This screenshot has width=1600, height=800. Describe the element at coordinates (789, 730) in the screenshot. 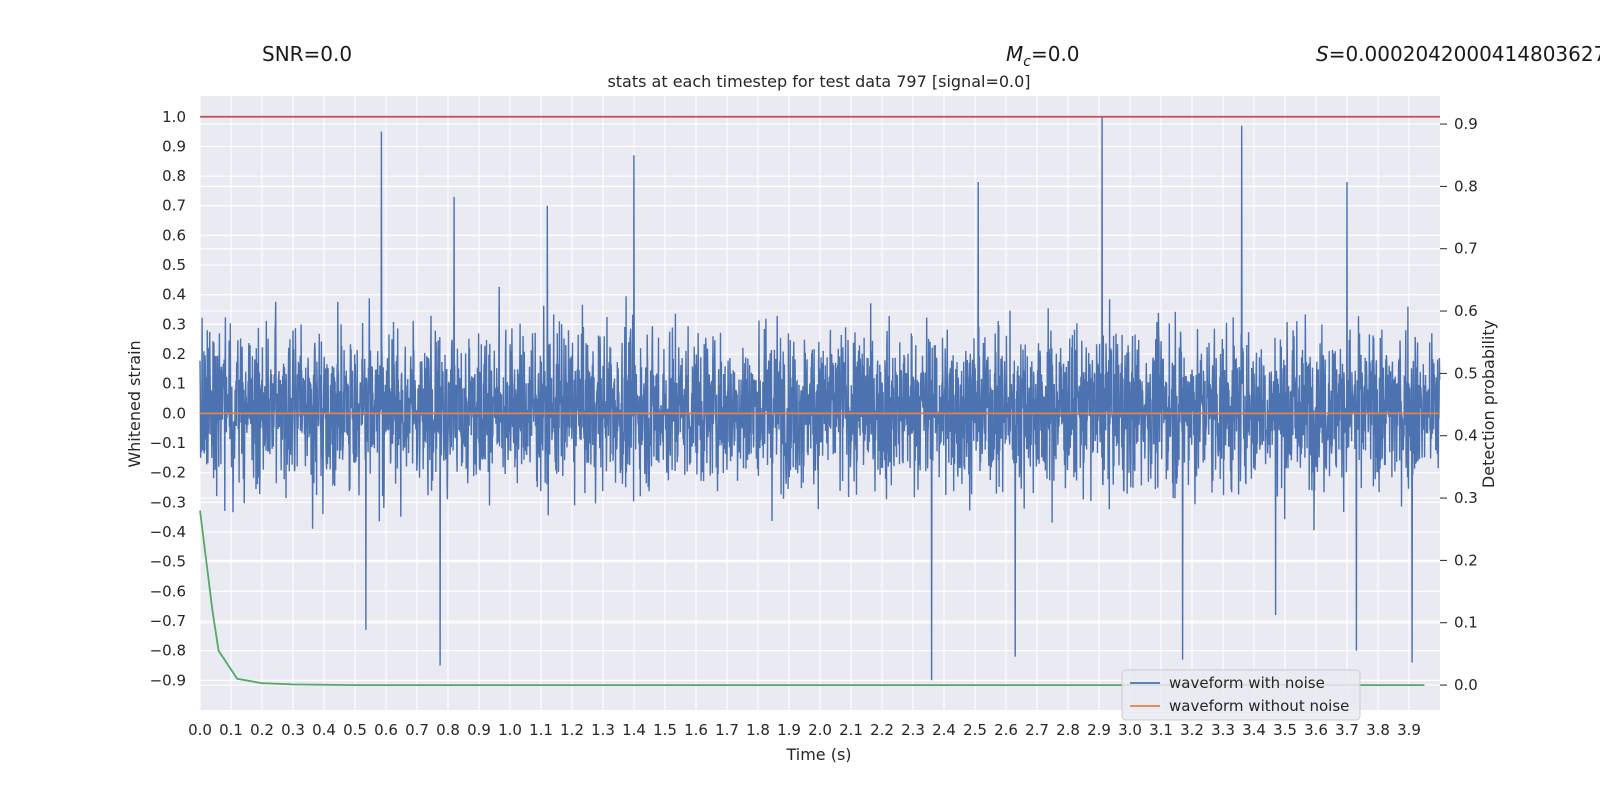

I see `x-tick-label: 1.9` at that location.